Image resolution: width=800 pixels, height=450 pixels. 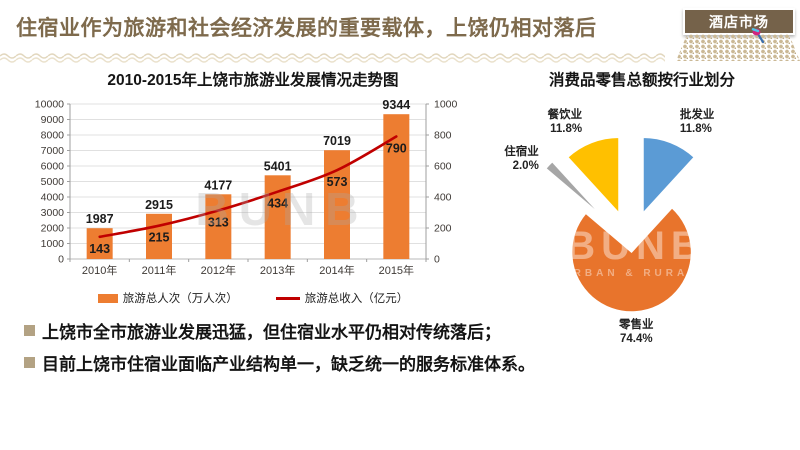 What do you see at coordinates (99, 249) in the screenshot?
I see `svg-text: 143` at bounding box center [99, 249].